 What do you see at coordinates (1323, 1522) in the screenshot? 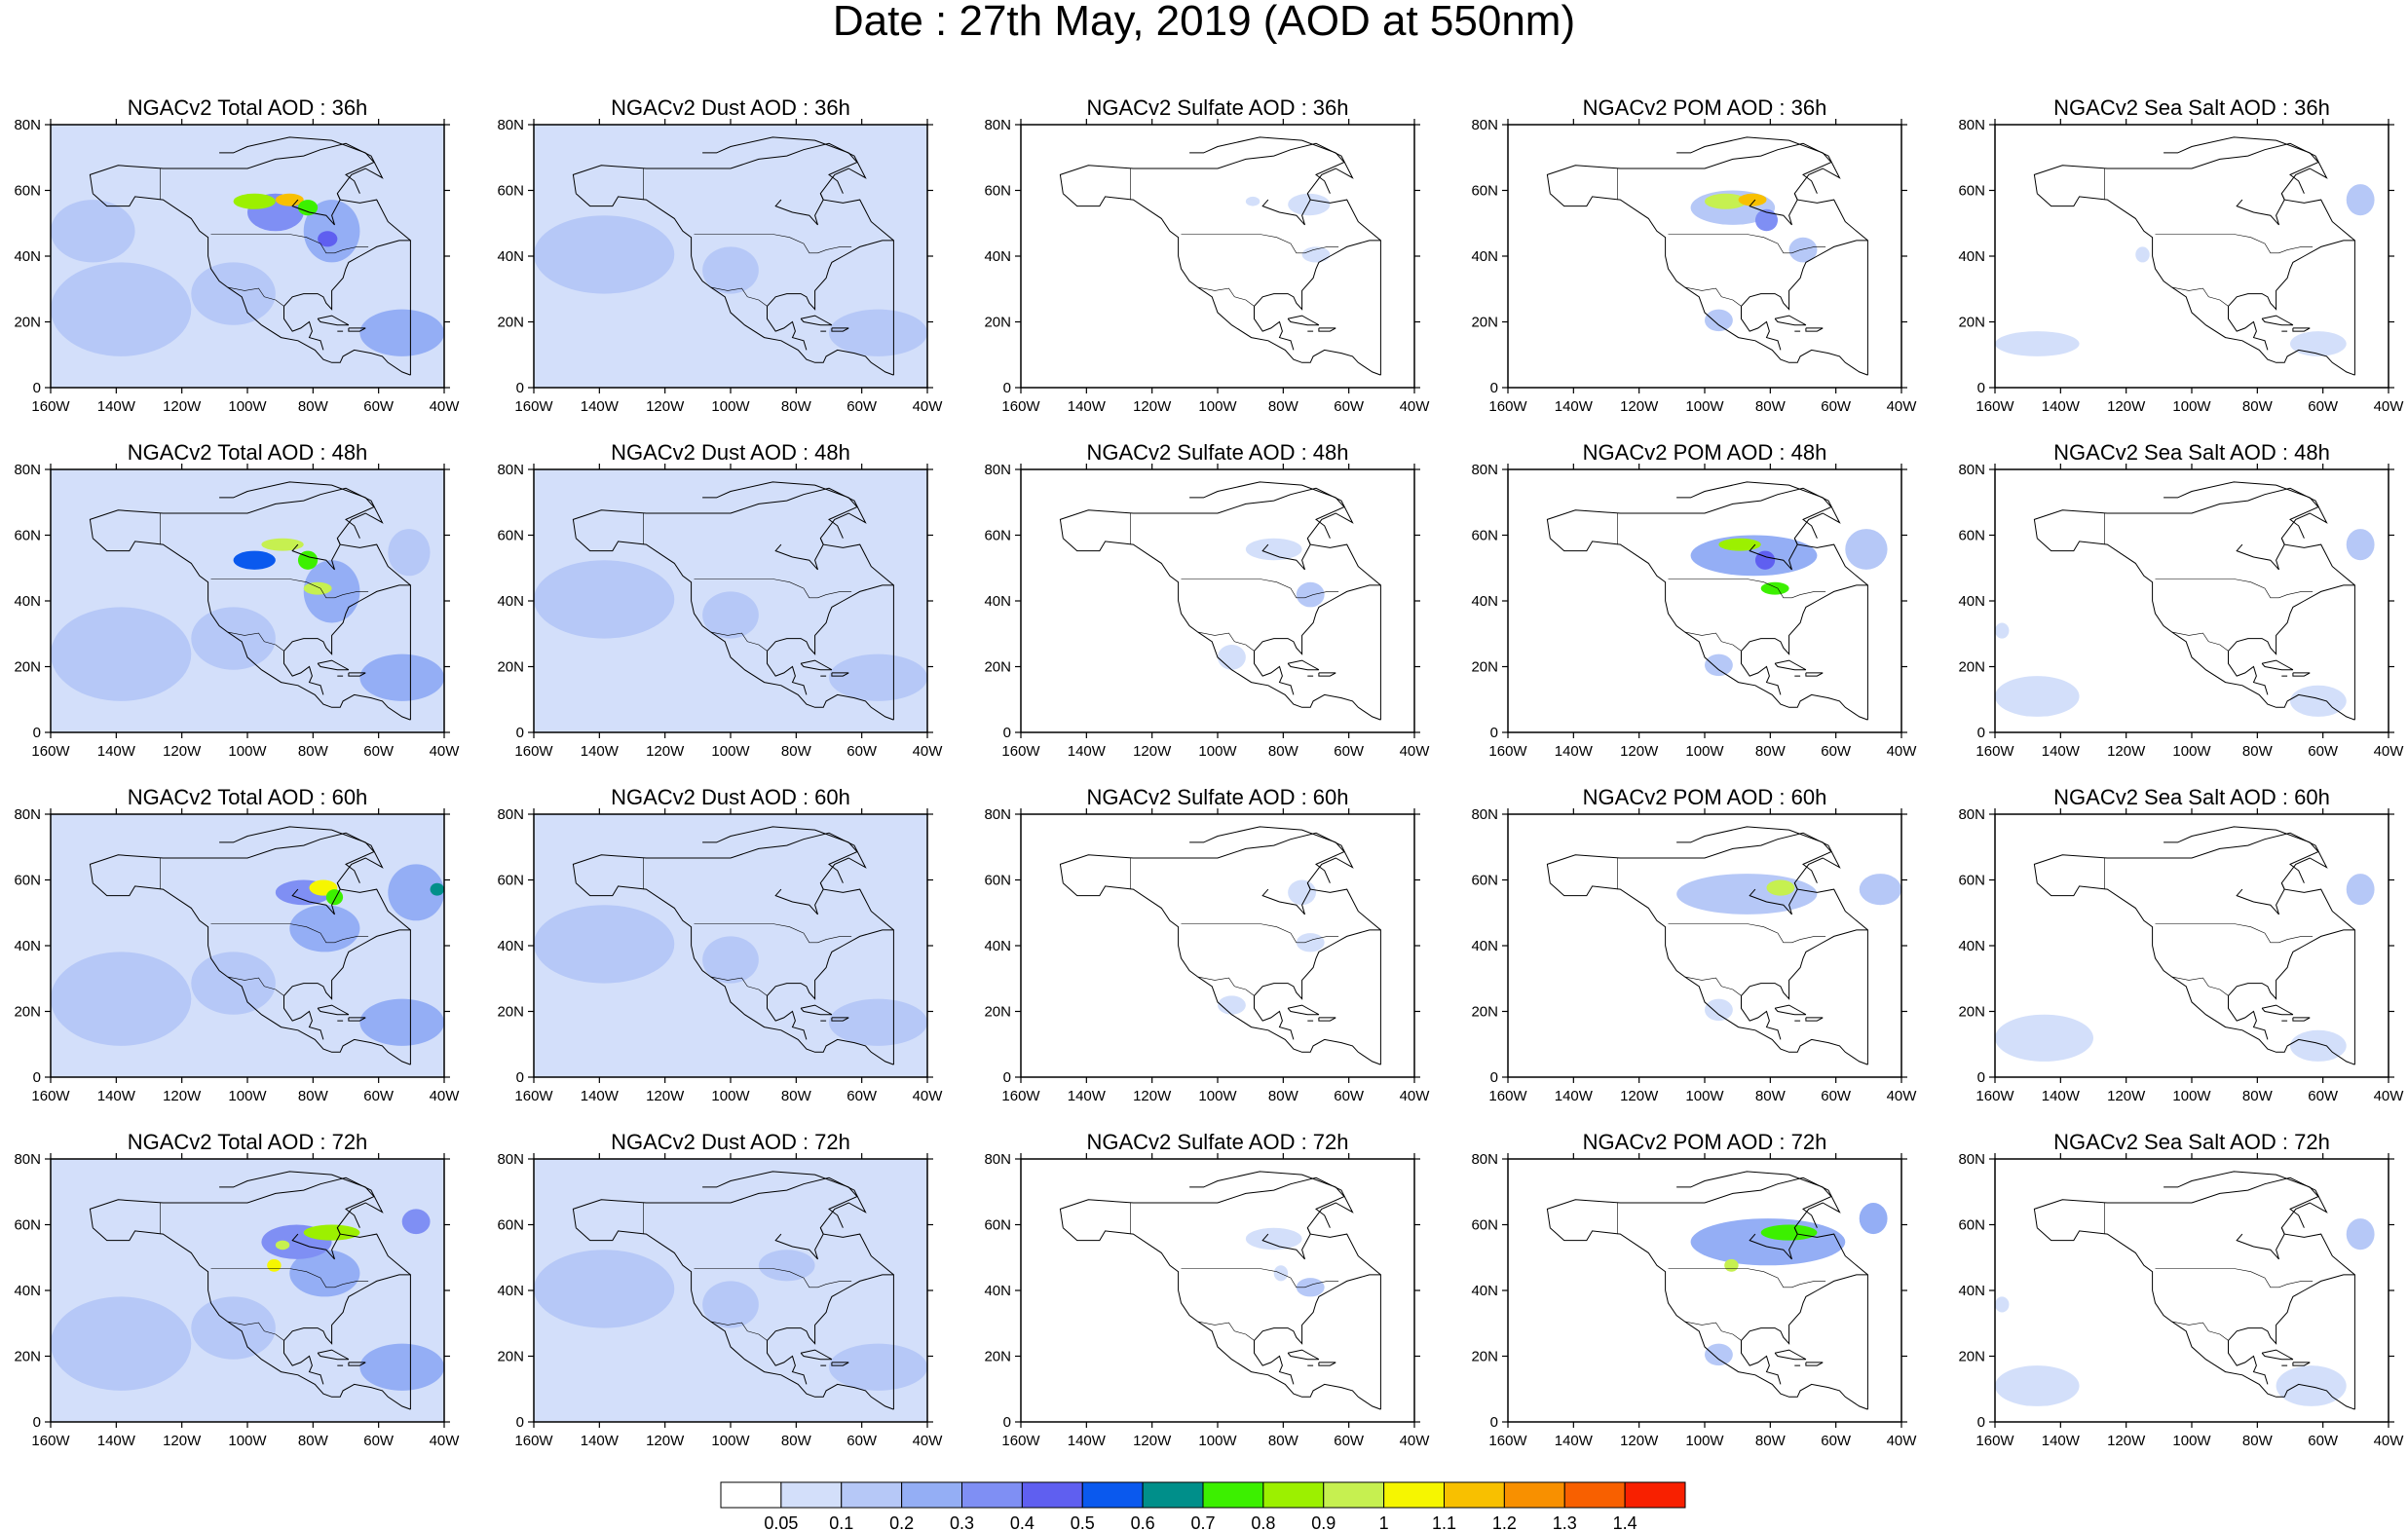
I see `colorbar-label: 0.9` at bounding box center [1323, 1522].